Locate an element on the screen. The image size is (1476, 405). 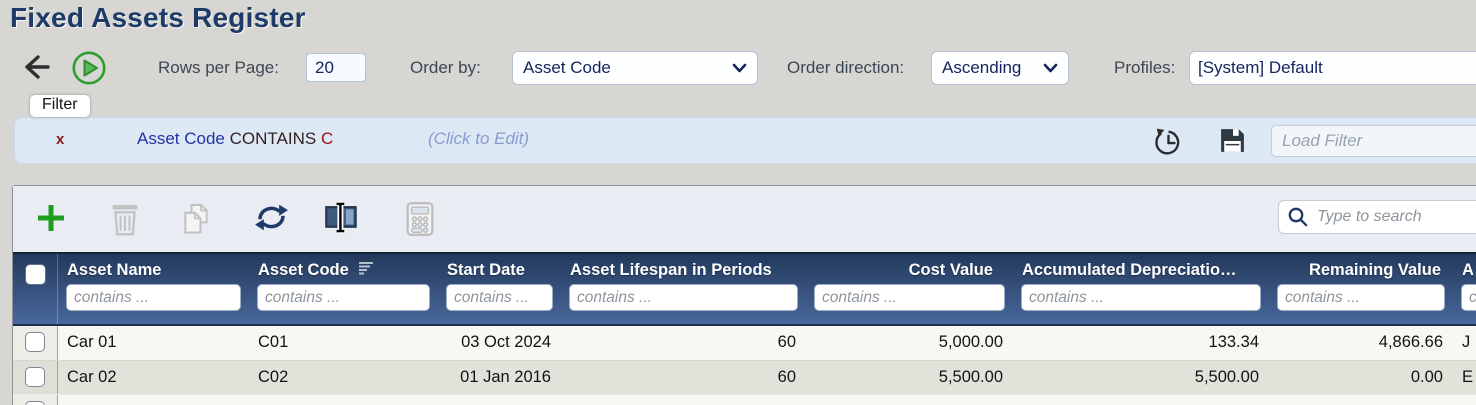
play-icon is located at coordinates (89, 68).